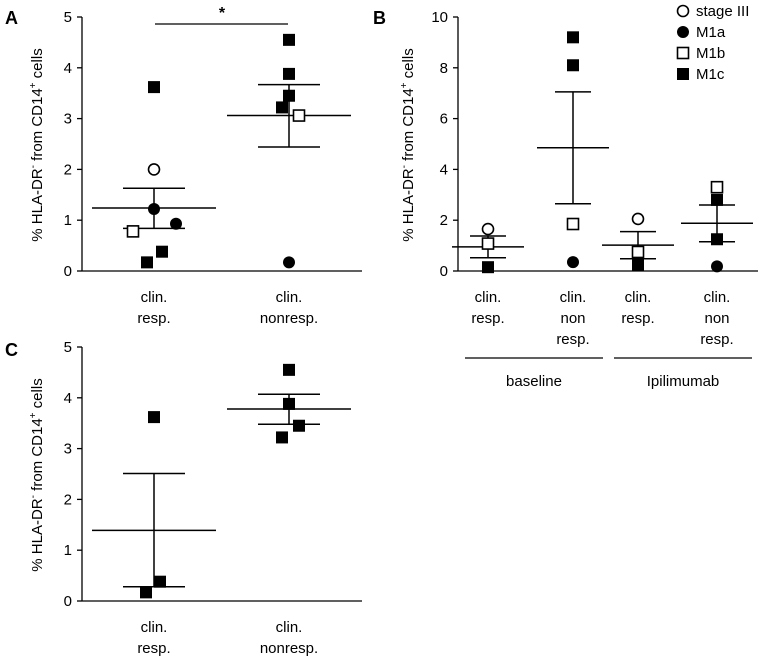 The image size is (769, 658). Describe the element at coordinates (683, 11) in the screenshot. I see `open-circle-icon` at that location.